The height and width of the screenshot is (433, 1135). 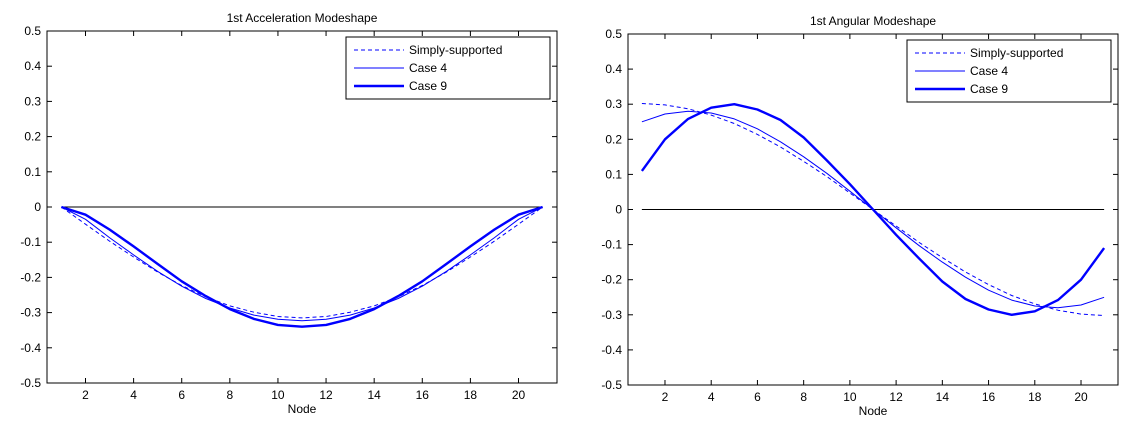 What do you see at coordinates (873, 21) in the screenshot?
I see `chart-title: 1st Angular Modeshape` at bounding box center [873, 21].